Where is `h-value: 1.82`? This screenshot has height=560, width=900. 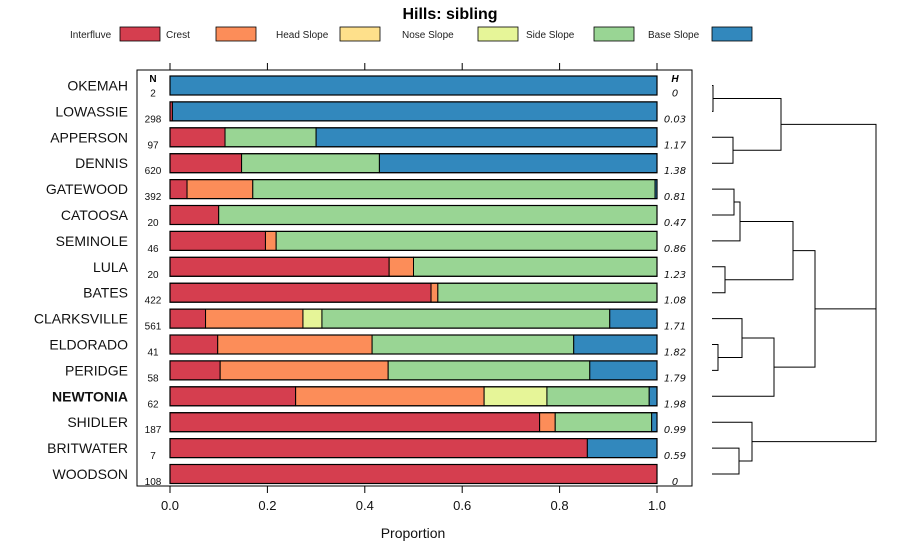 h-value: 1.82 is located at coordinates (675, 353).